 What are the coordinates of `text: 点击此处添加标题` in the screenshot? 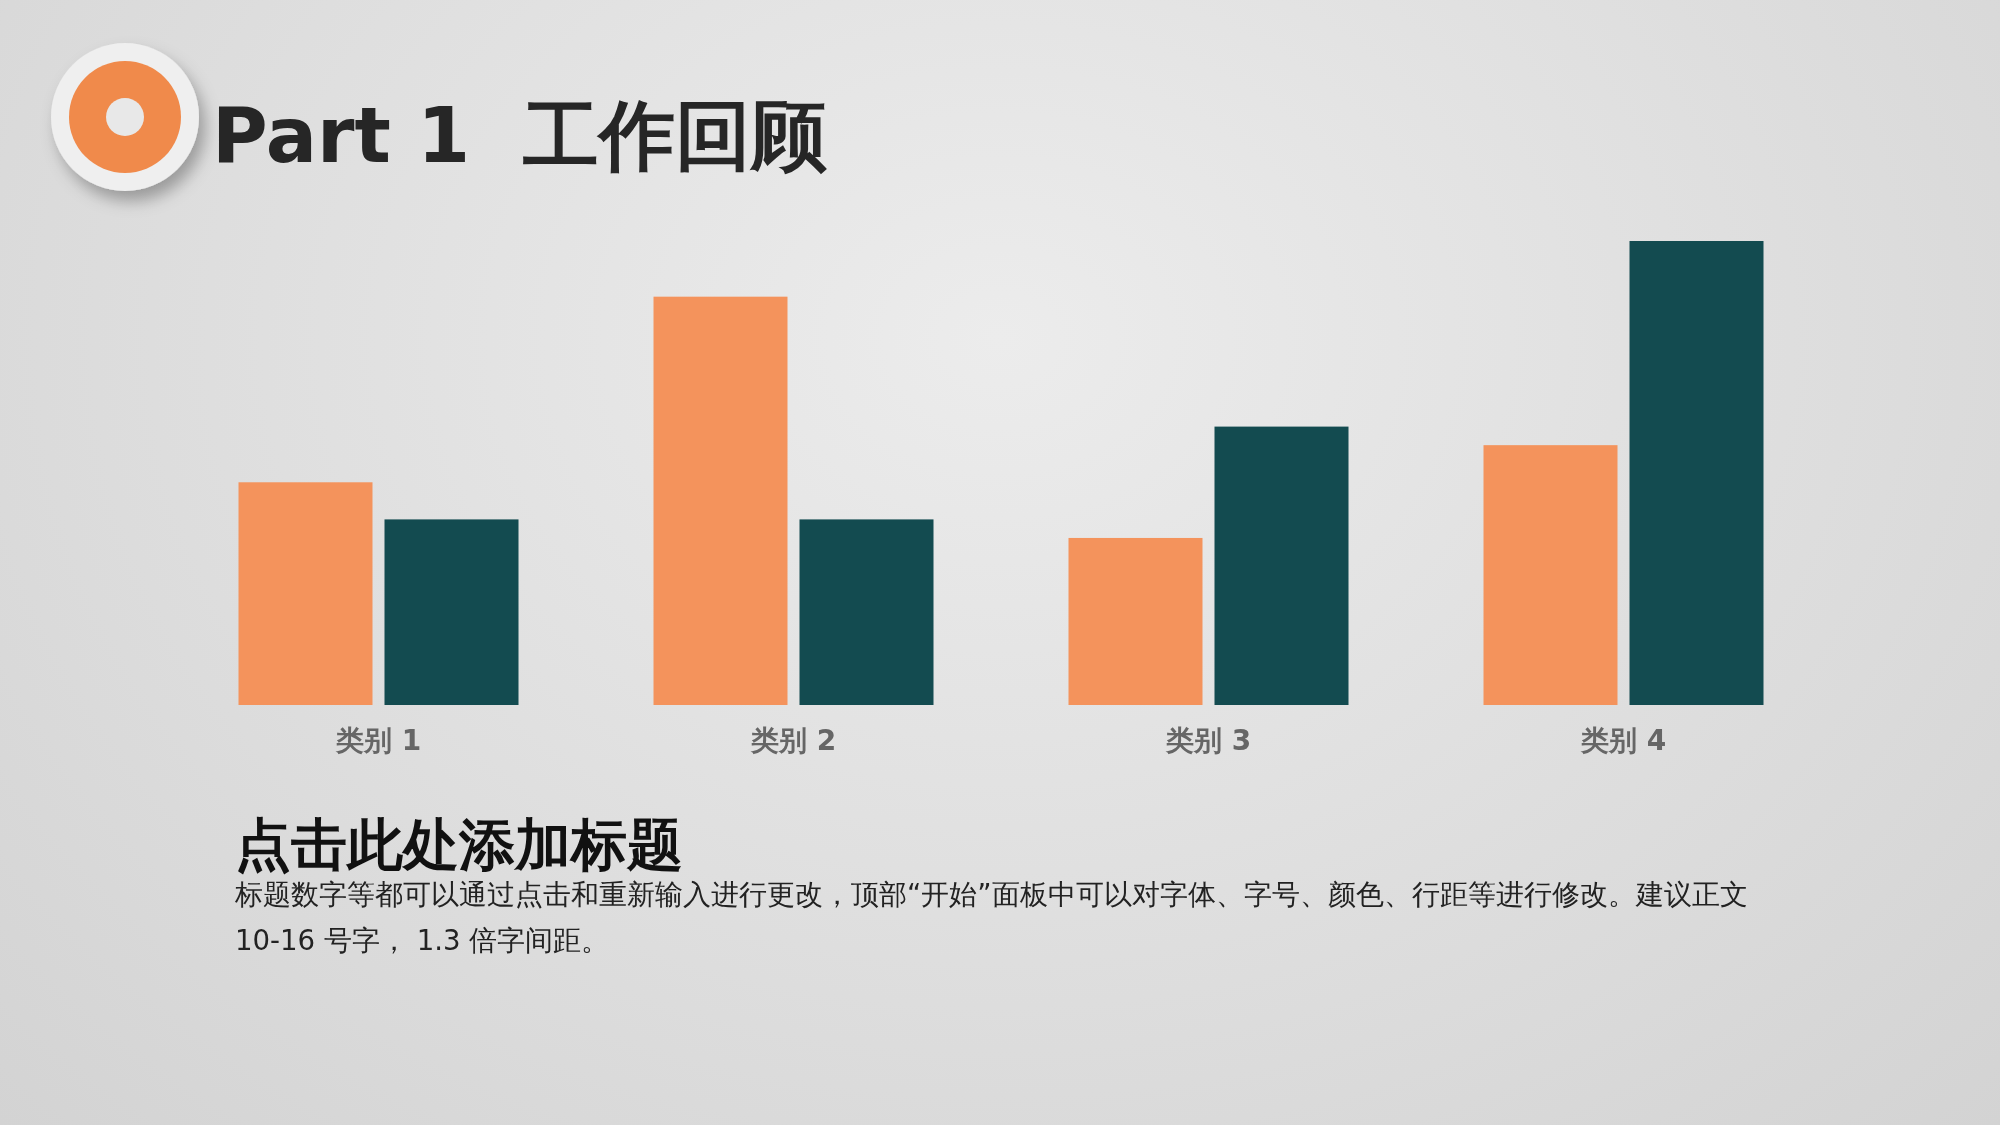 It's located at (459, 844).